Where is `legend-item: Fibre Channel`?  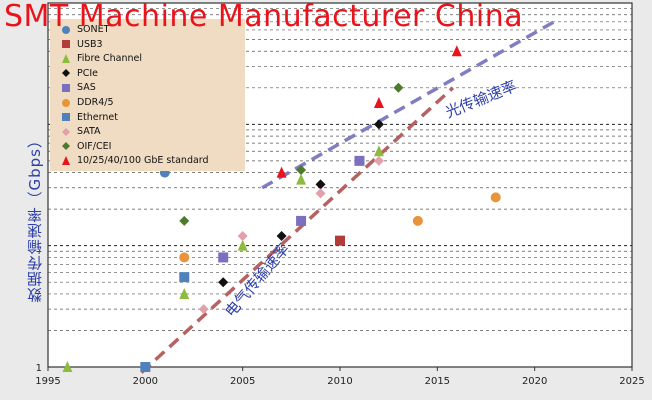
legend-item: Fibre Channel is located at coordinates (100, 58).